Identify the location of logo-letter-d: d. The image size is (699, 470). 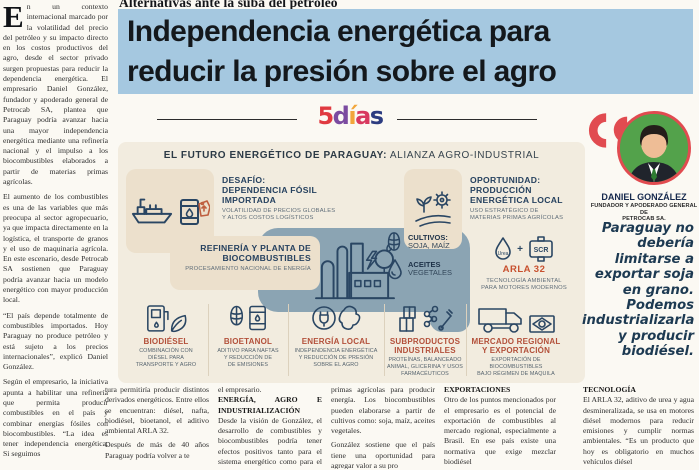
(341, 116).